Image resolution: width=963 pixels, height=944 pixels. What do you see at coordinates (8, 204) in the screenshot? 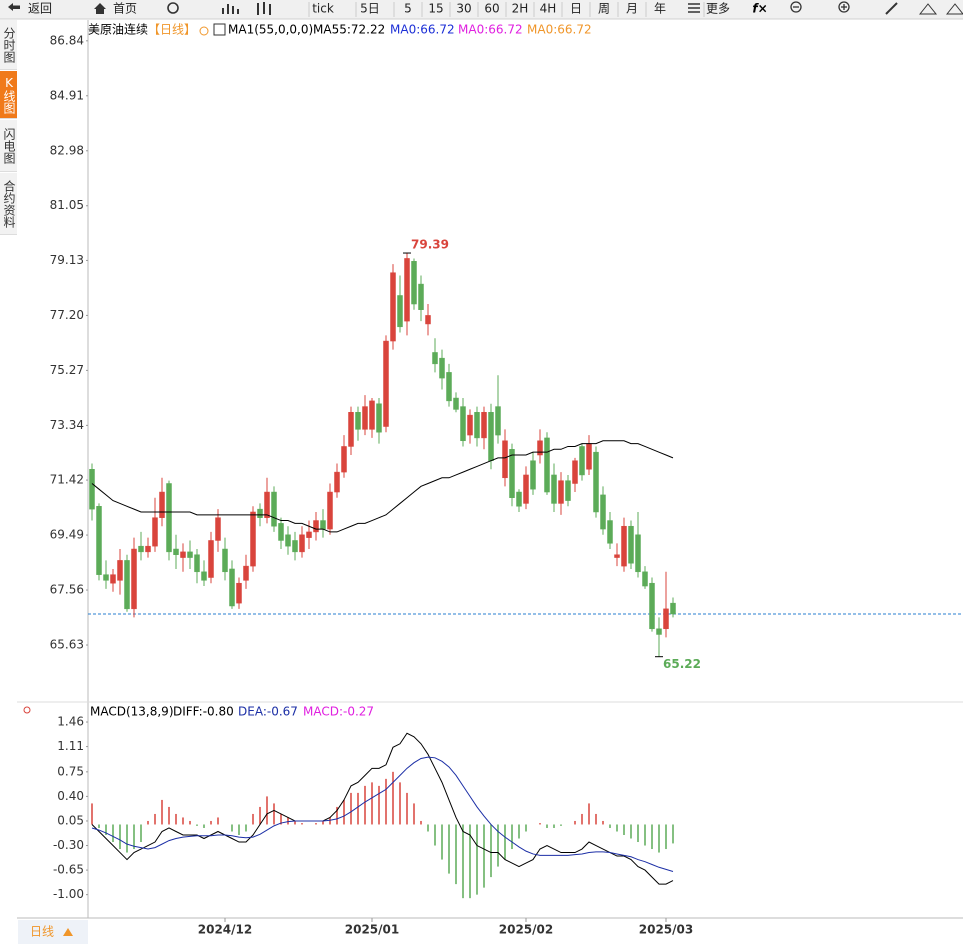
I see `side-tab: 合约资料` at bounding box center [8, 204].